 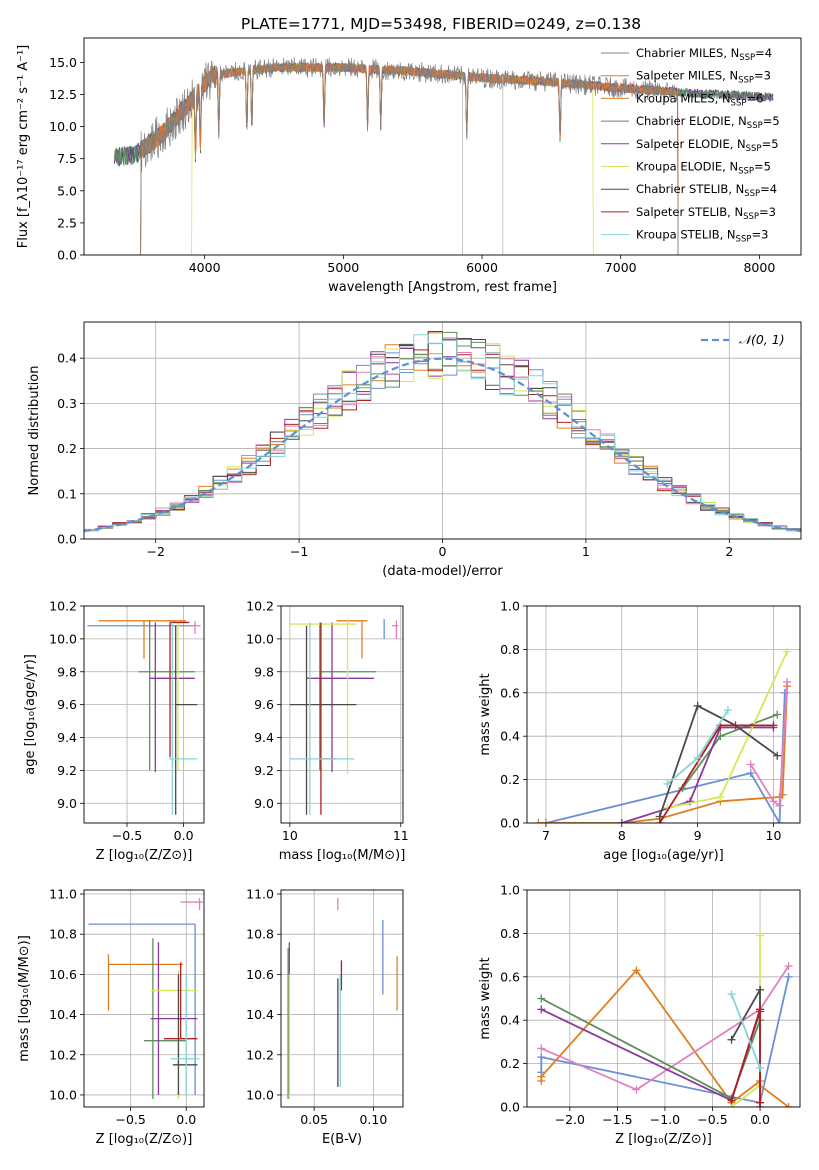 I want to click on legend-label: Kroupa ELODIE, NSSP=5, so click(x=703, y=168).